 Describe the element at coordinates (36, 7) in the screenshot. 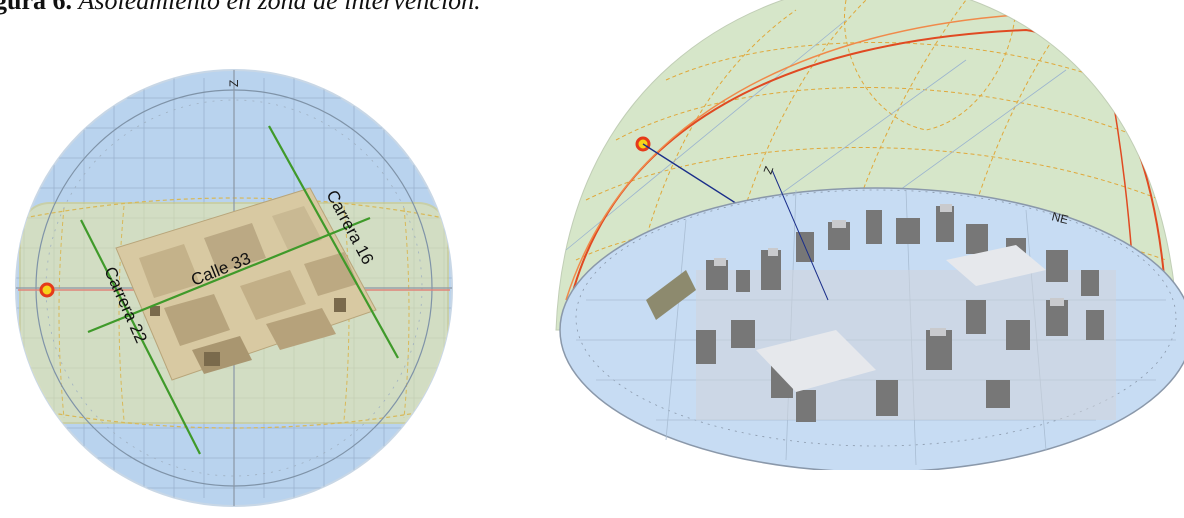

I see `caption-label: gura 6.` at that location.